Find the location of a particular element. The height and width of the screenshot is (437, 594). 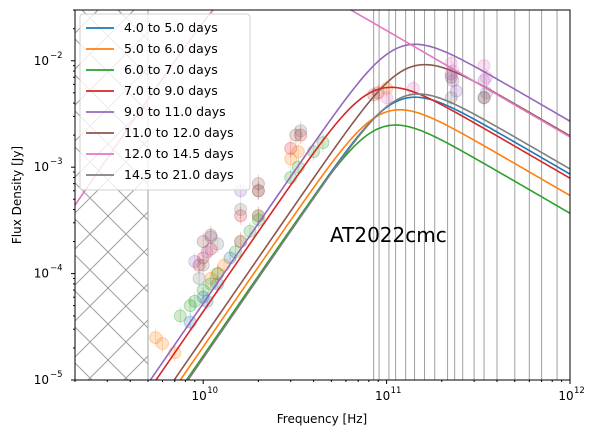

y-tick-exponent: −5 is located at coordinates (56, 375).